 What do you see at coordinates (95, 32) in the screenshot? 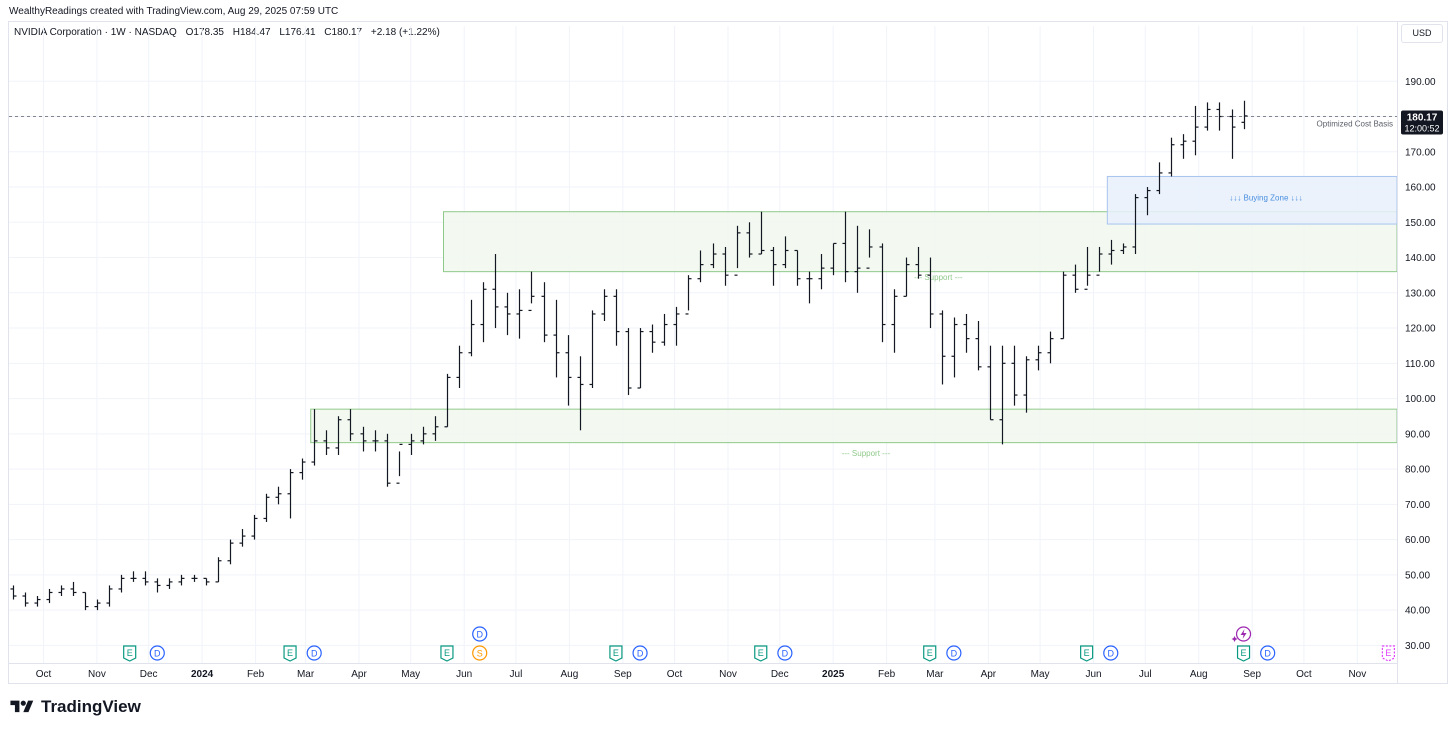
I see `symbol-name: NVIDIA Corporation · 1W · NASDAQ` at bounding box center [95, 32].